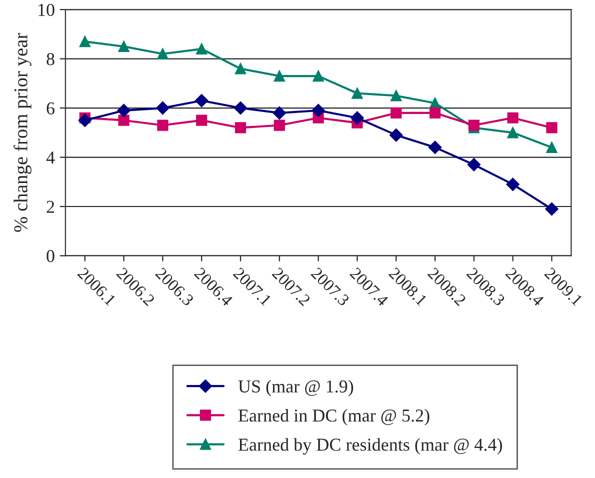 This screenshot has width=595, height=478. What do you see at coordinates (334, 417) in the screenshot?
I see `legend-label: Earned in DC (mar @ 5.2)` at bounding box center [334, 417].